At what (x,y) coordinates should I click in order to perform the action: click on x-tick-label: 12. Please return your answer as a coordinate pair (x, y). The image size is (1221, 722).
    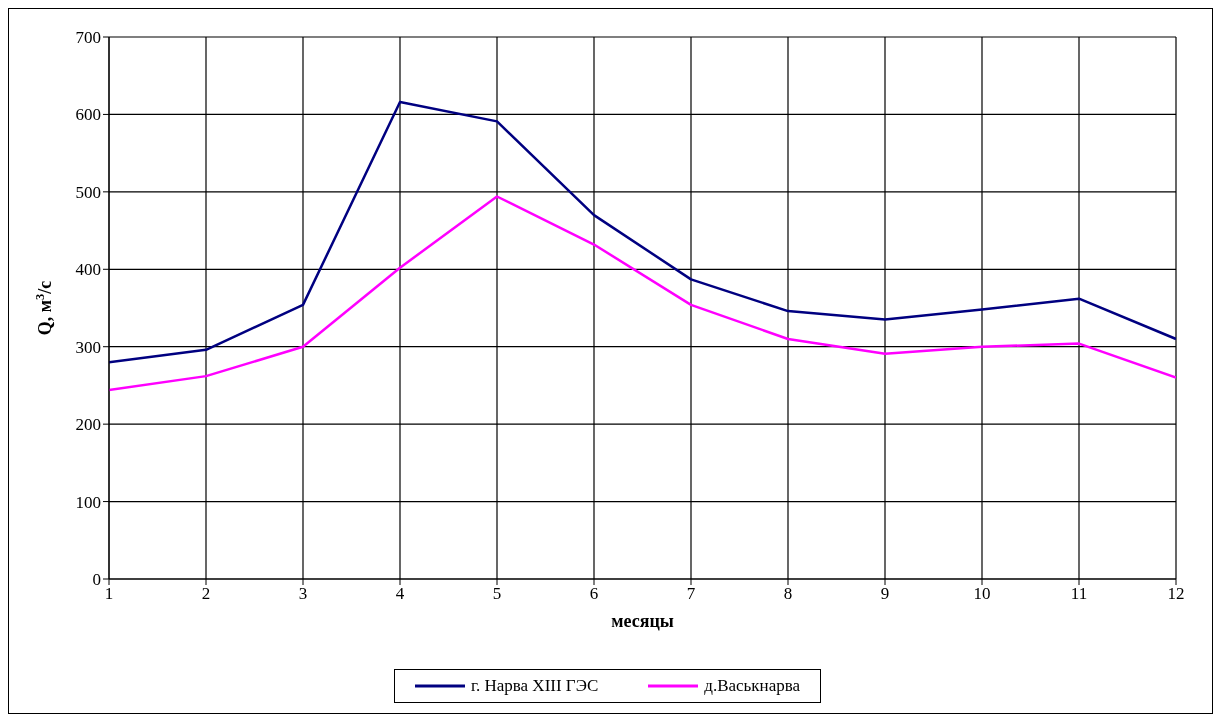
    Looking at the image, I should click on (1176, 594).